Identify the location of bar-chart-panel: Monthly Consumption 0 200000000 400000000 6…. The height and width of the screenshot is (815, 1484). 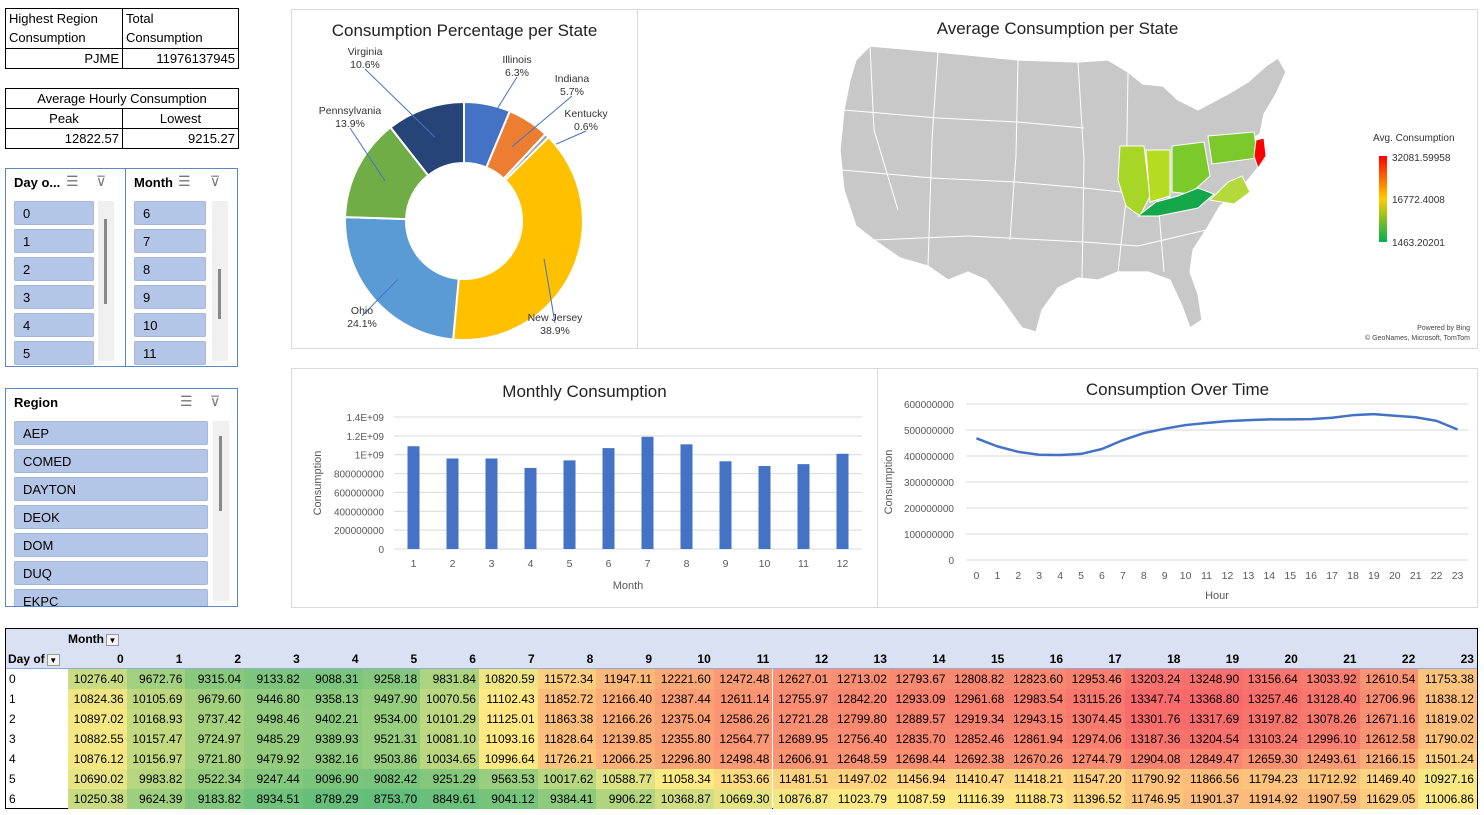
(584, 488).